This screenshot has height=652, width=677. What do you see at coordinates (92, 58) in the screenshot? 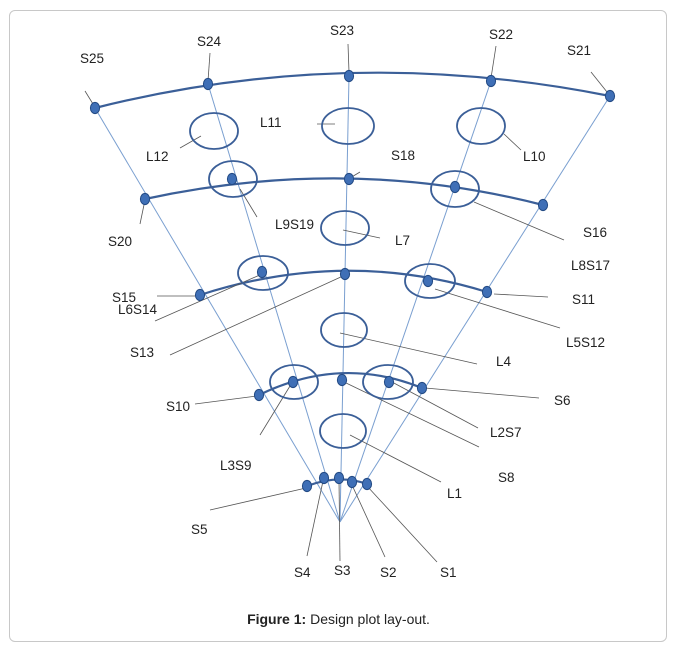
I see `station-label-s25: S25` at bounding box center [92, 58].